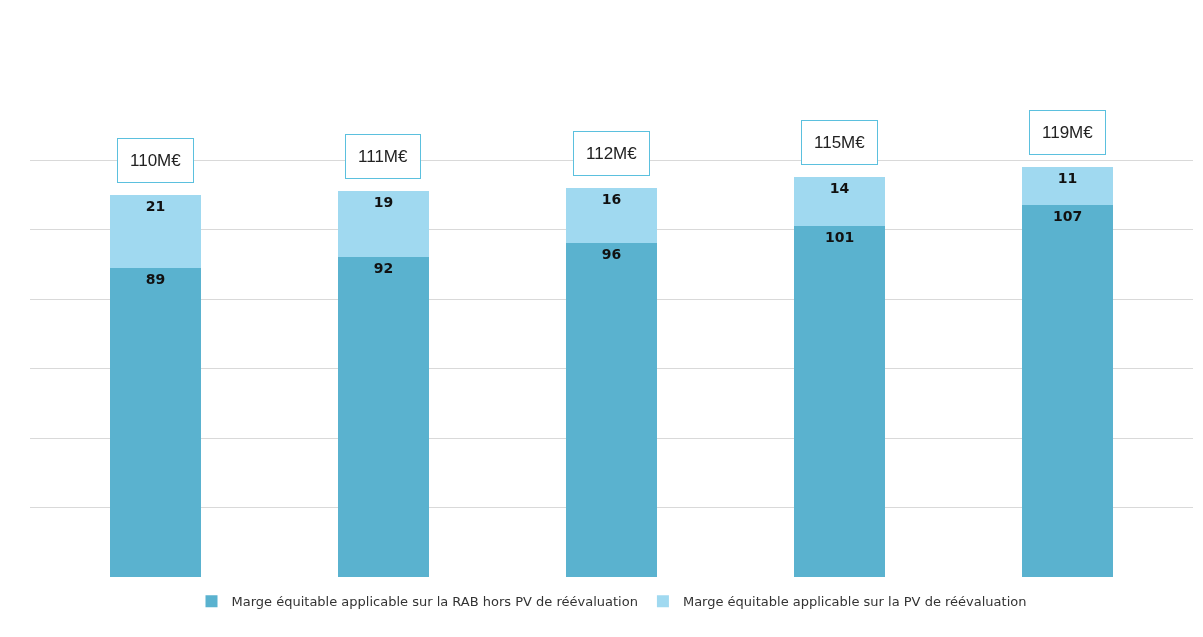 The height and width of the screenshot is (637, 1203). Describe the element at coordinates (155, 278) in the screenshot. I see `data-label: 89` at that location.